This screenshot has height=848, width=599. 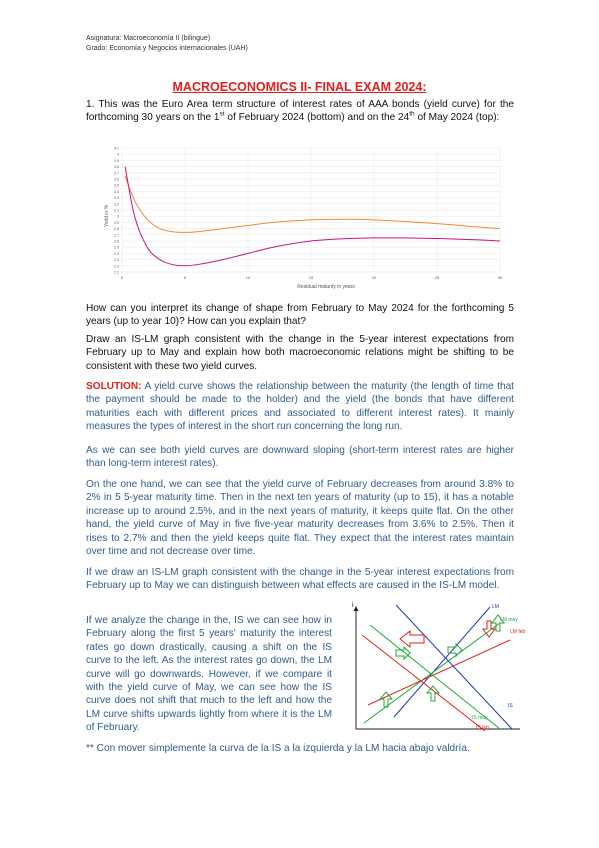 I want to click on shift-right-arrow-icon, so click(x=403, y=653).